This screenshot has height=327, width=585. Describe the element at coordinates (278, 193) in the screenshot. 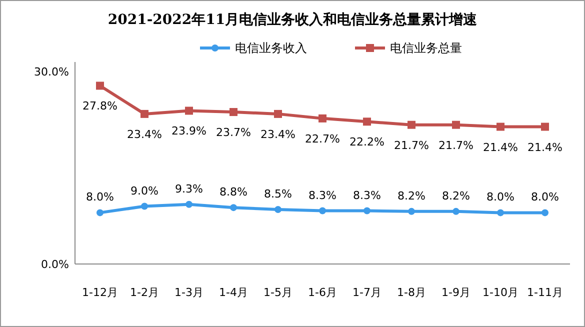

I see `data-label: 8.5%` at that location.